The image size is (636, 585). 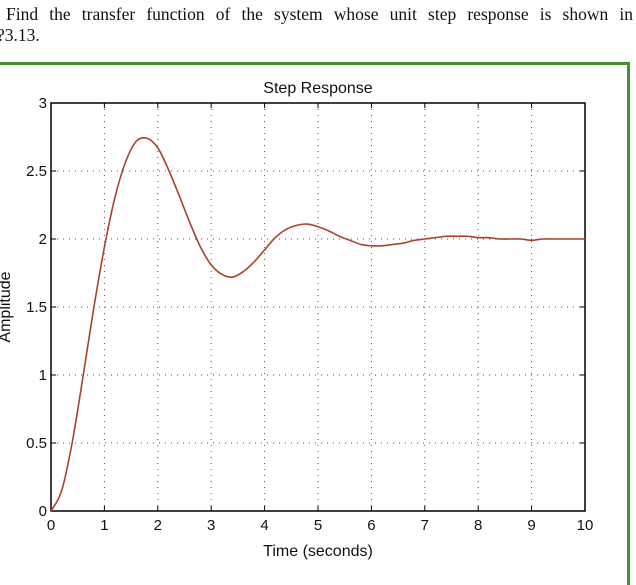 I want to click on y-tick-label: 1.5, so click(x=36, y=307).